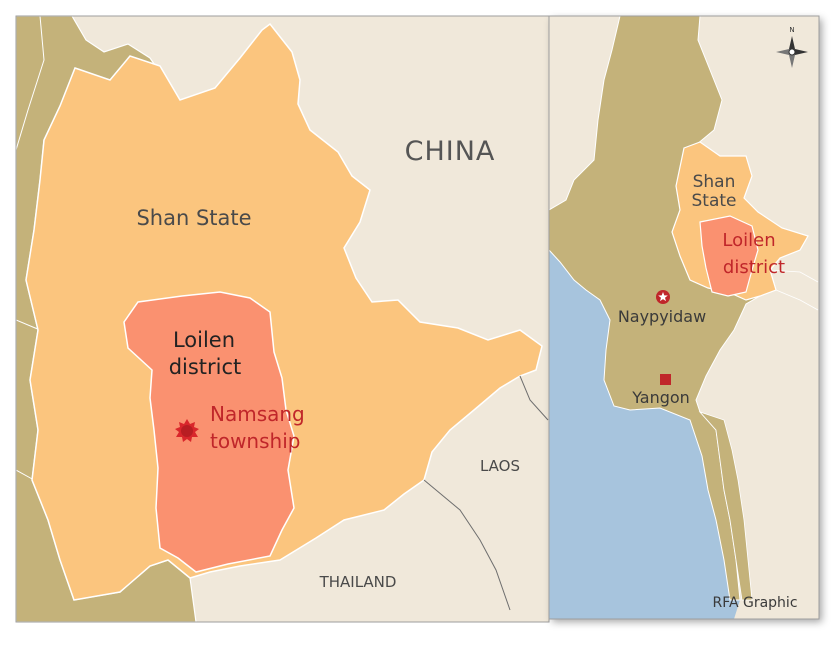  Describe the element at coordinates (644, 434) in the screenshot. I see `bay-of-bengal-water` at that location.